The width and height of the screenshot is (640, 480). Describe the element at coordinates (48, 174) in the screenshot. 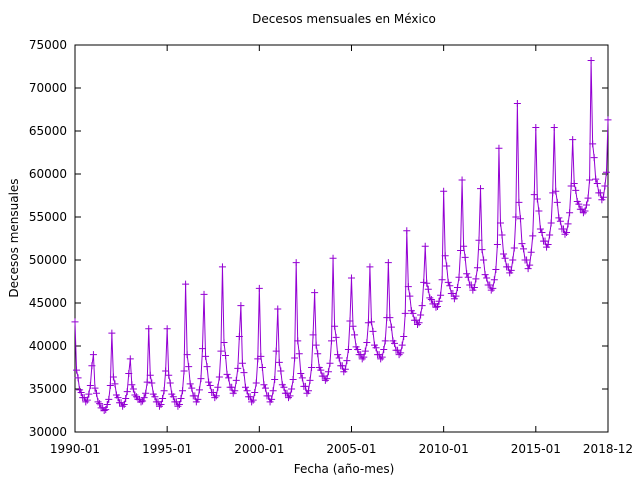

I see `y-tick-label: 60000` at that location.